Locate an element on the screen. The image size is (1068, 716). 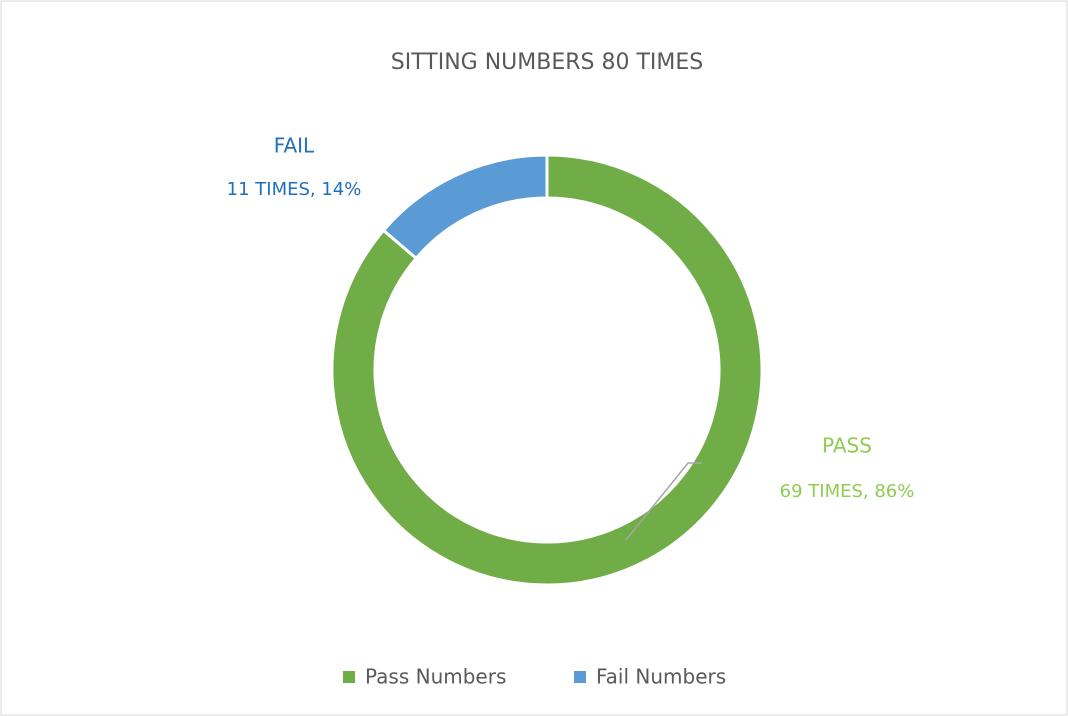
legend-label: Pass Numbers is located at coordinates (435, 677).